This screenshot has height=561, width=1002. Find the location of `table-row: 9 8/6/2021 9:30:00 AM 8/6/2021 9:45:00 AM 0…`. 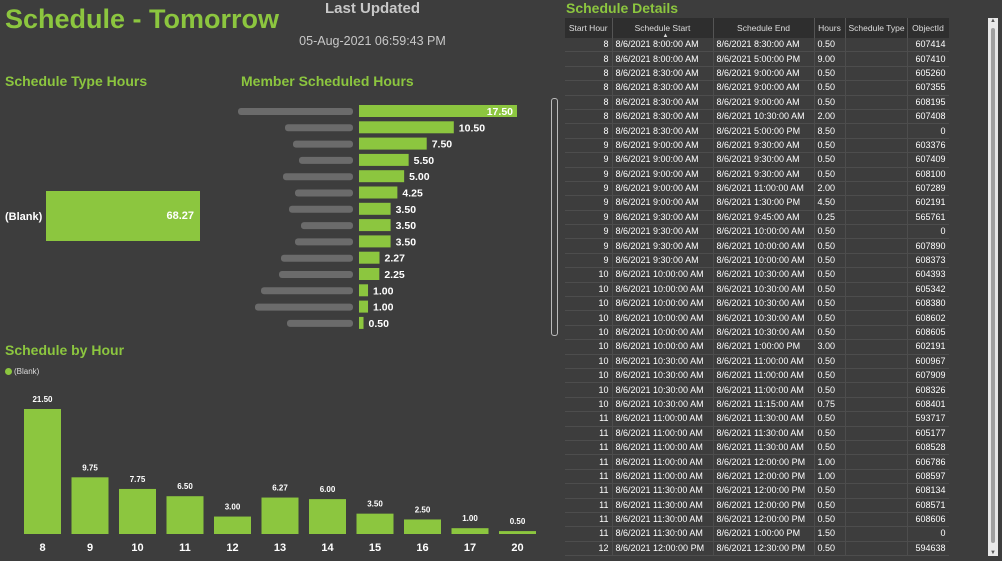

table-row: 9 8/6/2021 9:30:00 AM 8/6/2021 9:45:00 AM 0… is located at coordinates (757, 218).